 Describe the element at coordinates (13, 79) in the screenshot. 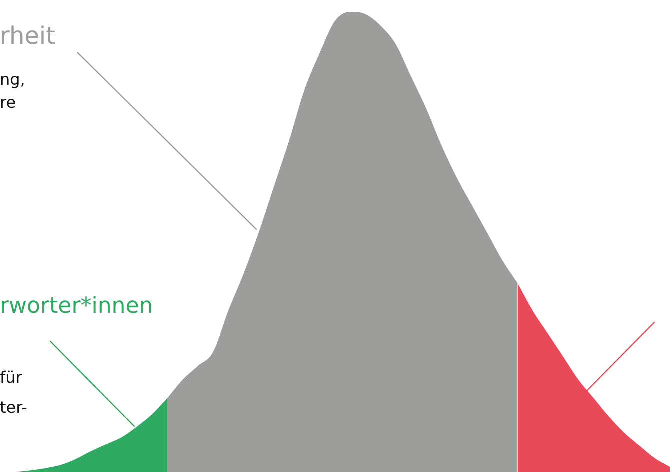

I see `annotation: ng,` at that location.